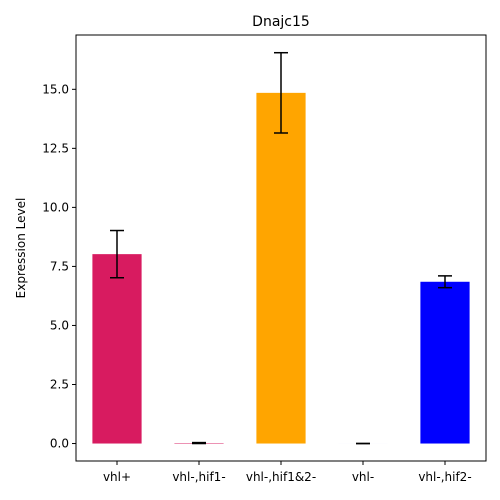 The height and width of the screenshot is (500, 500). I want to click on y-axis-label: Expression Level, so click(21, 248).